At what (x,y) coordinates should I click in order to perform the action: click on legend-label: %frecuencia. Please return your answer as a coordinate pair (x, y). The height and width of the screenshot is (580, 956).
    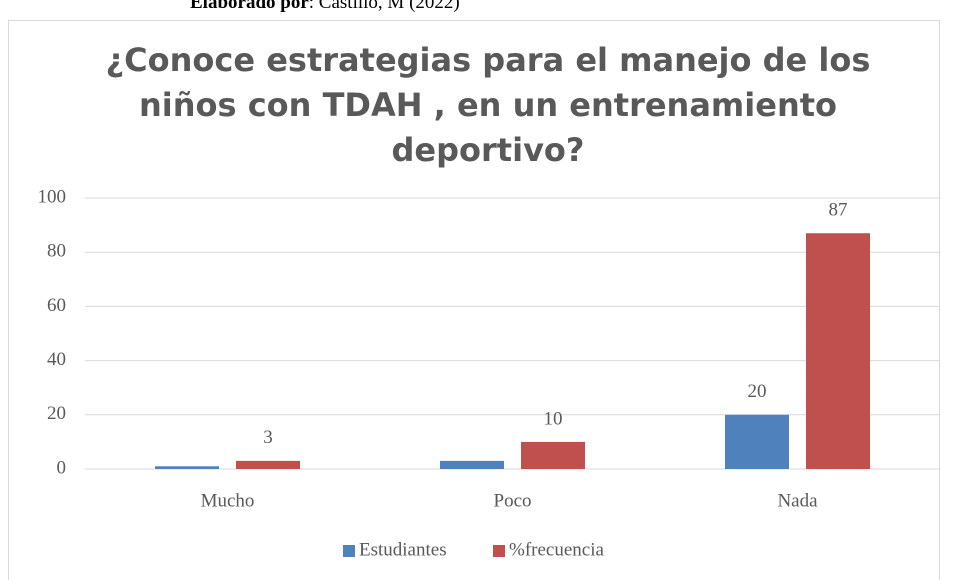
    Looking at the image, I should click on (556, 549).